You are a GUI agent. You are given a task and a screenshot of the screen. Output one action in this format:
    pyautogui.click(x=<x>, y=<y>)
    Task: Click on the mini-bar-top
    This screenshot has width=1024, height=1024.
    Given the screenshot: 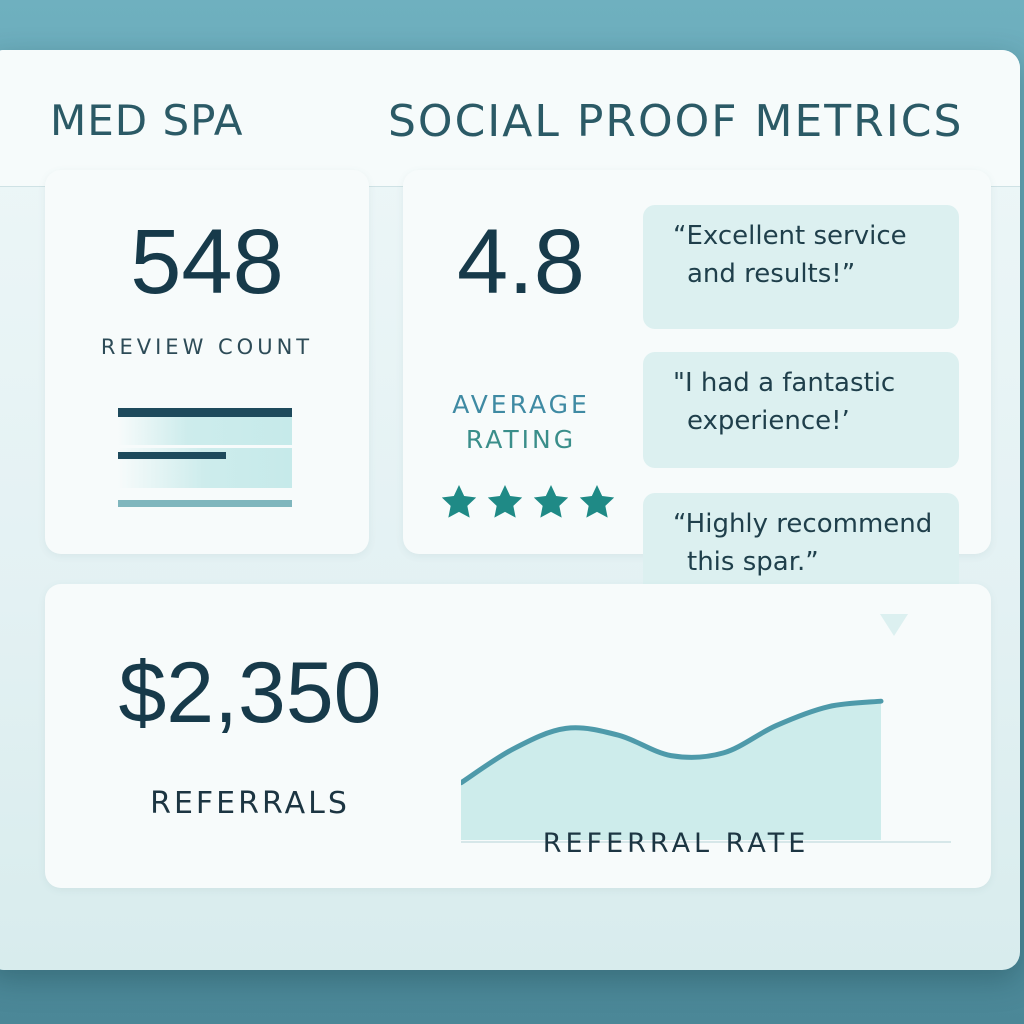 What is the action you would take?
    pyautogui.click(x=205, y=426)
    